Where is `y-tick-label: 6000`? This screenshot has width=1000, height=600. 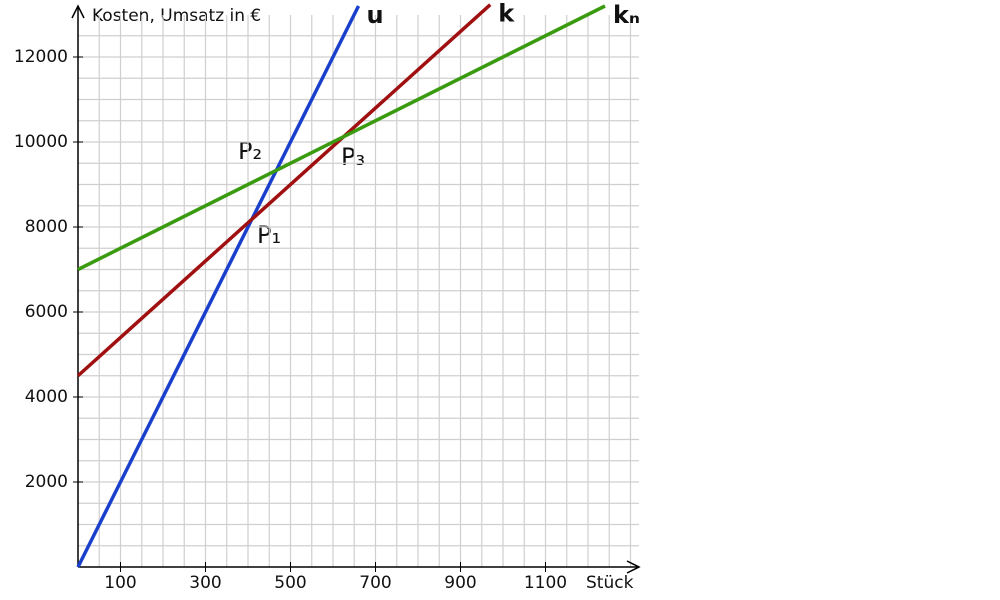 y-tick-label: 6000 is located at coordinates (46, 312).